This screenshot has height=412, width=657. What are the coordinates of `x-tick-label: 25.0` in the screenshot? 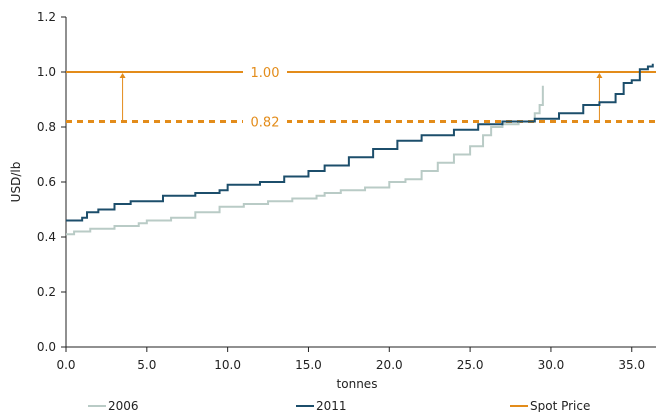 It's located at (470, 365).